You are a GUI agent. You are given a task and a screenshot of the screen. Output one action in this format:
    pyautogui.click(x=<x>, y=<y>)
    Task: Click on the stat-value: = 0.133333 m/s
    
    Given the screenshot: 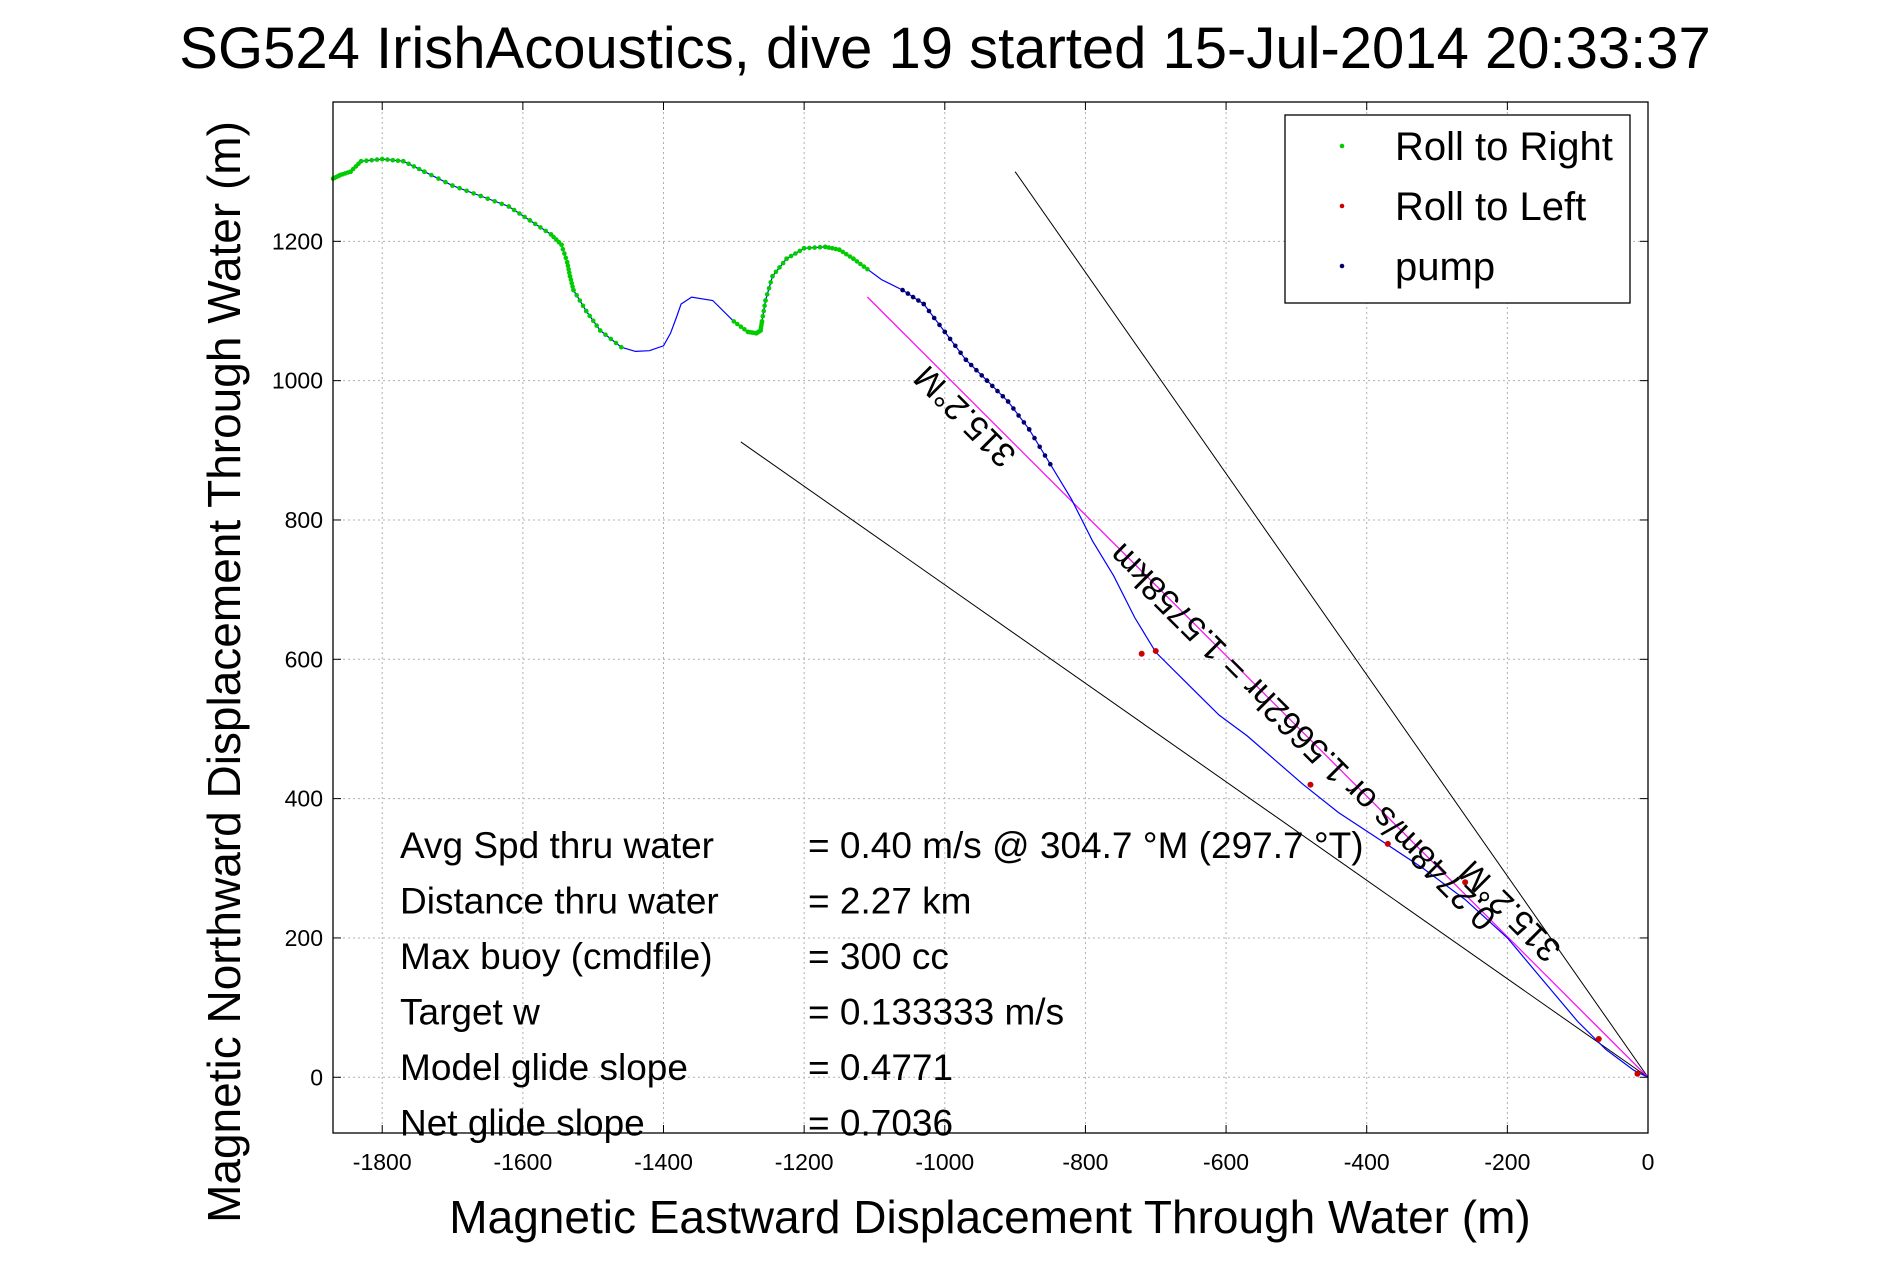 What is the action you would take?
    pyautogui.click(x=936, y=1012)
    